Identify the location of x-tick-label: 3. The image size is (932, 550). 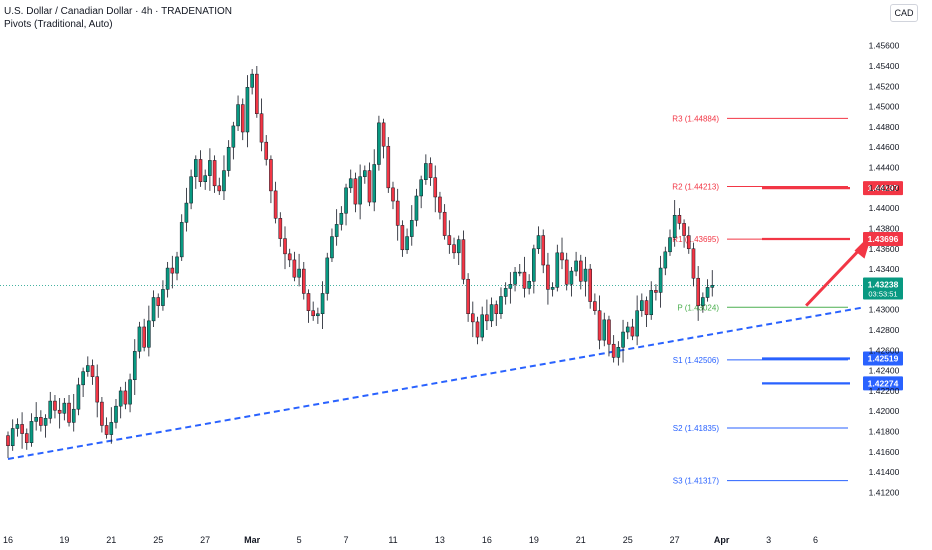
(768, 540).